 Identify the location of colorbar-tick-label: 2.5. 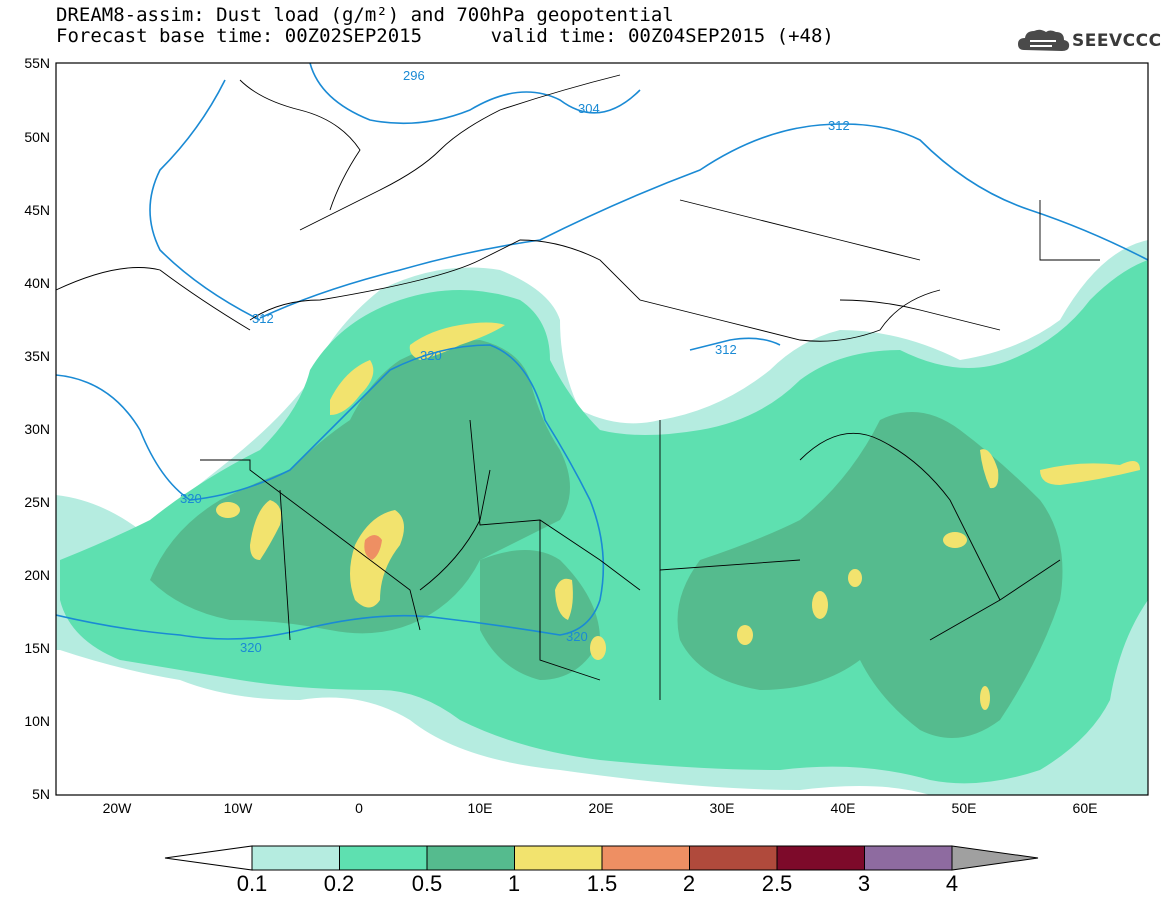
(777, 883).